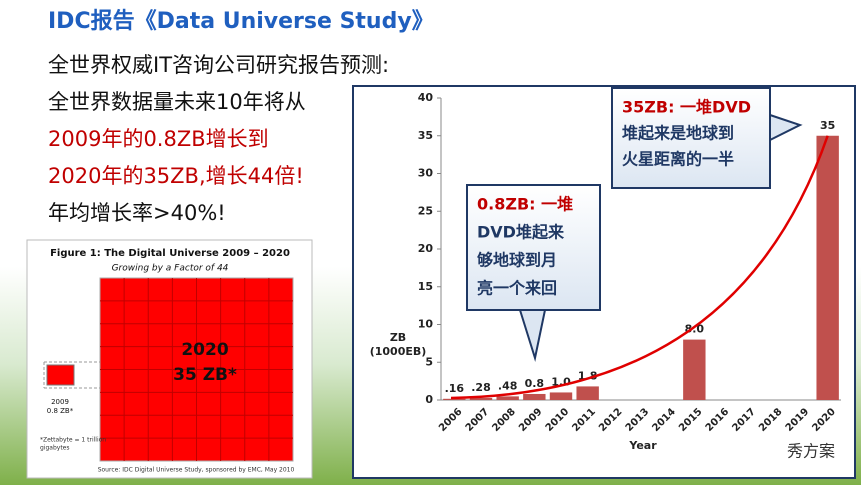  Describe the element at coordinates (60, 402) in the screenshot. I see `small-label: 2009` at that location.